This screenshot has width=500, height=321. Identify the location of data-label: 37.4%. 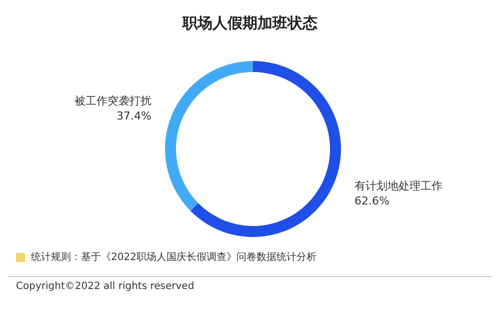
(134, 116).